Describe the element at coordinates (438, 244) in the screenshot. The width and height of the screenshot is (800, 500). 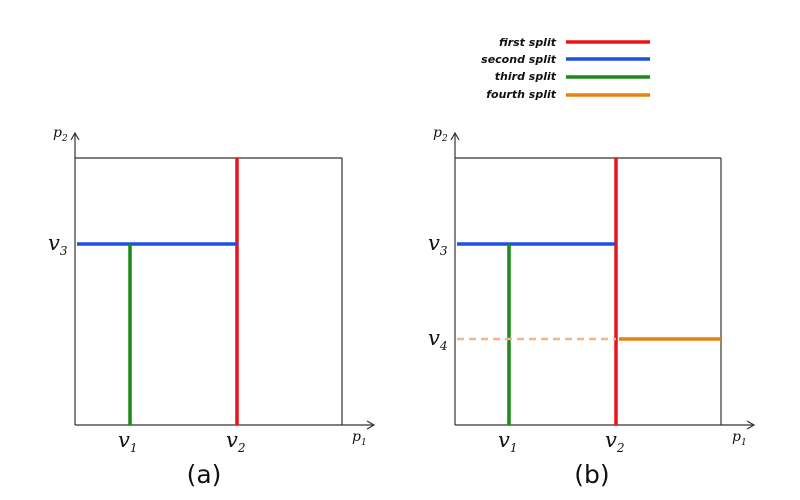
I see `v3-label-b: v3` at that location.